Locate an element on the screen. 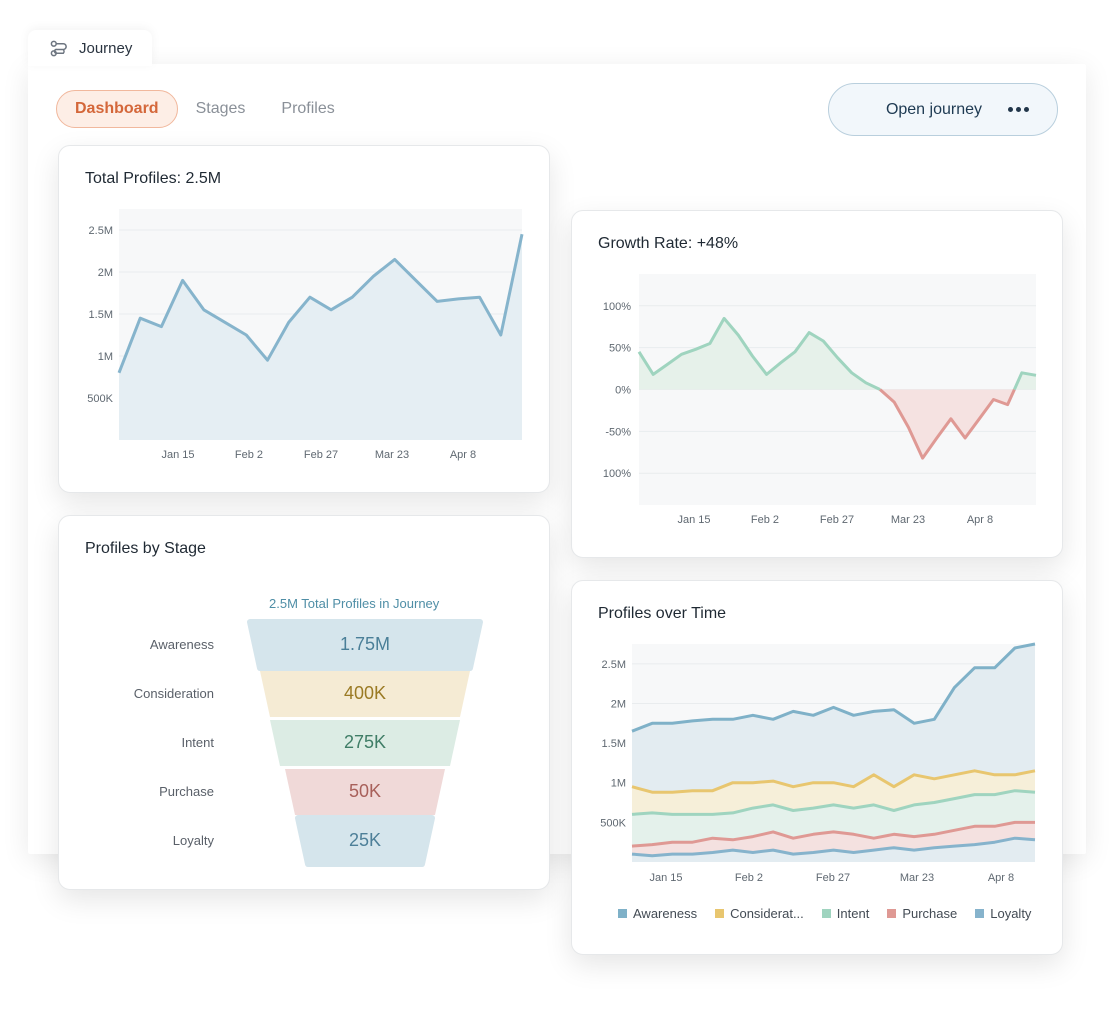 Image resolution: width=1114 pixels, height=1011 pixels. legend-item: Purchase is located at coordinates (922, 913).